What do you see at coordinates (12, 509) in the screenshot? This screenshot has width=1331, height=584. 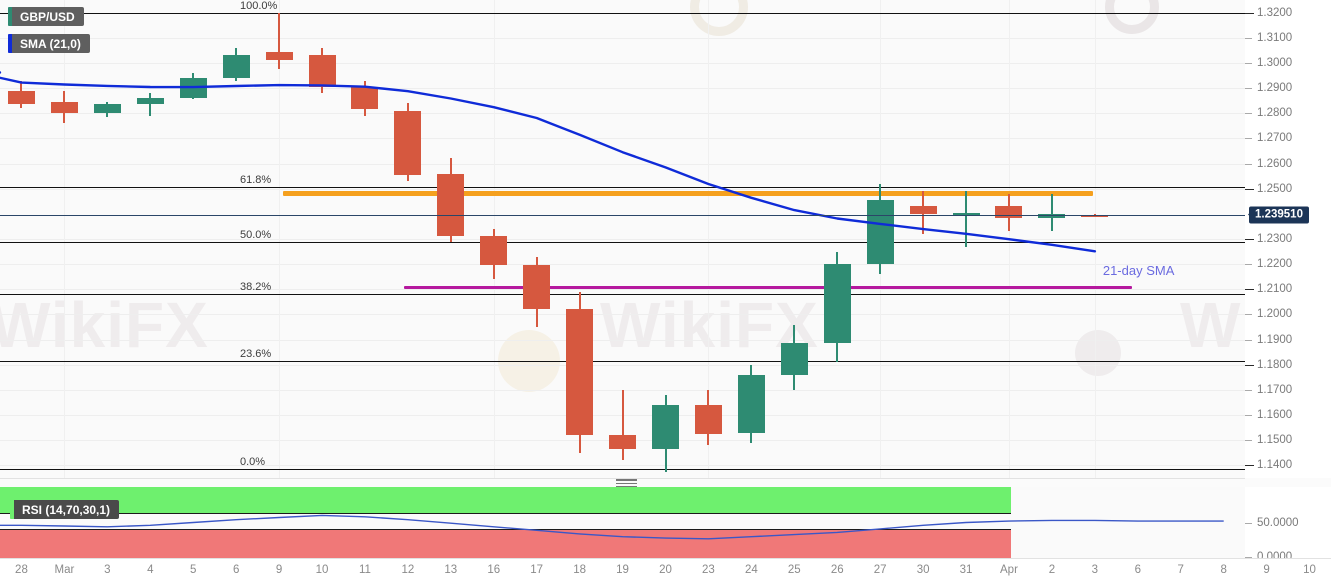 I see `rsi-color-swatch` at bounding box center [12, 509].